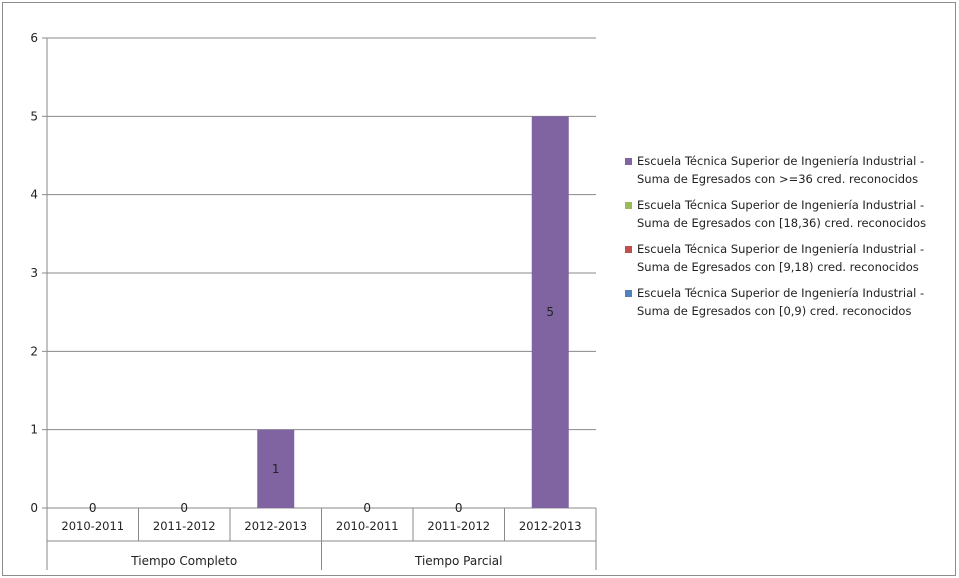  What do you see at coordinates (458, 561) in the screenshot?
I see `group-label: Tiempo Parcial` at bounding box center [458, 561].